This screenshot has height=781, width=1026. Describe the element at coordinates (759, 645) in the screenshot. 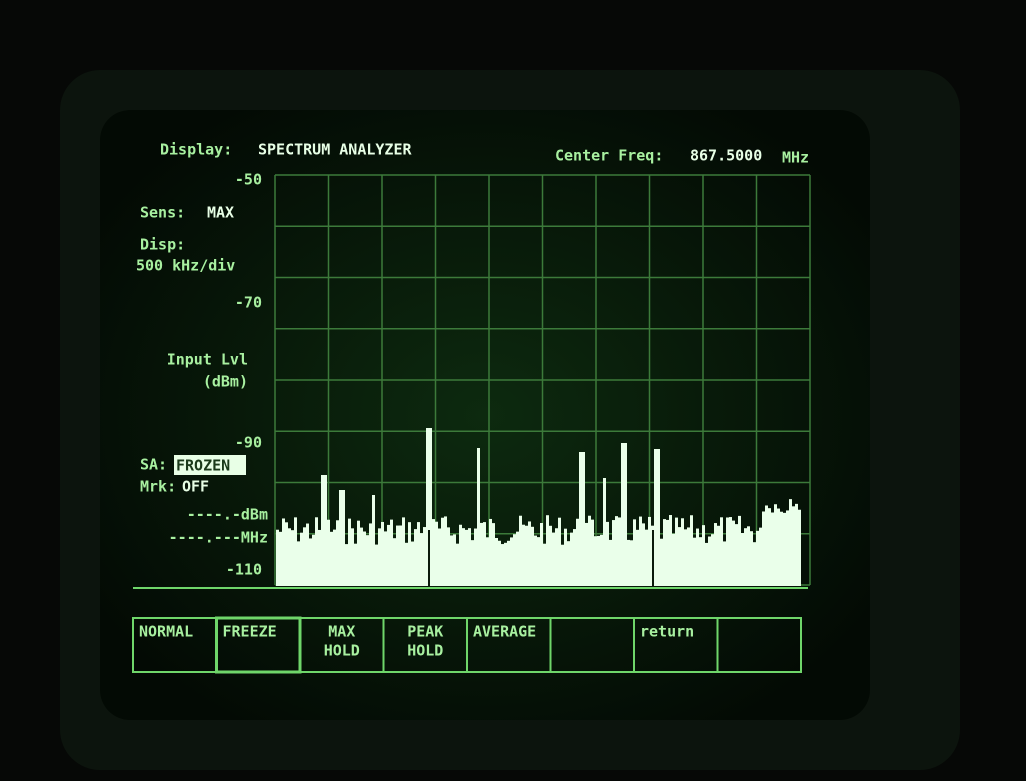

I see `softkey` at that location.